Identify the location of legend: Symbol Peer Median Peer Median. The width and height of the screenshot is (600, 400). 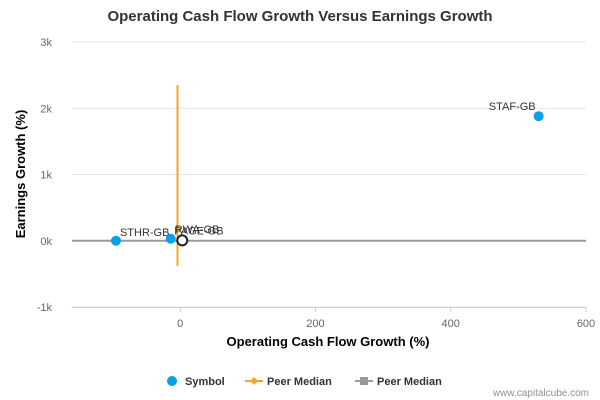
(304, 382).